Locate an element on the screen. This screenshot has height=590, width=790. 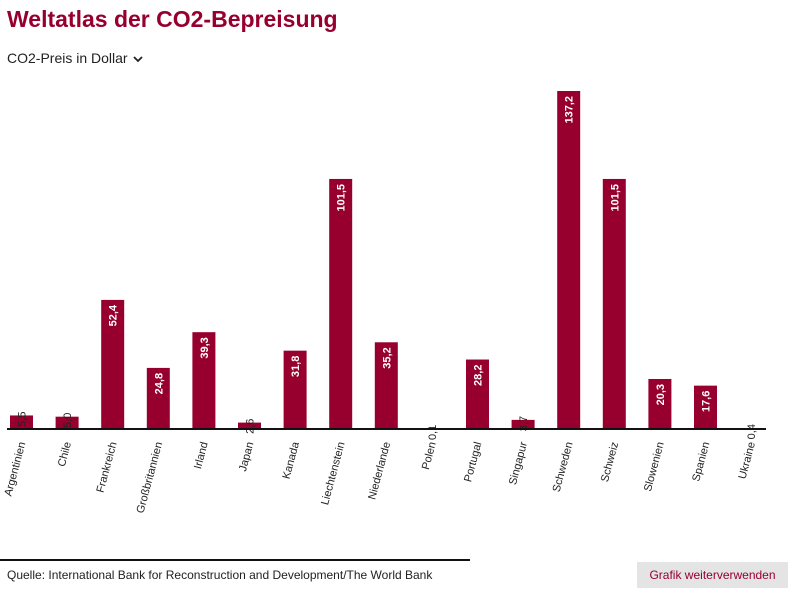
value-label: 20,3 is located at coordinates (661, 394).